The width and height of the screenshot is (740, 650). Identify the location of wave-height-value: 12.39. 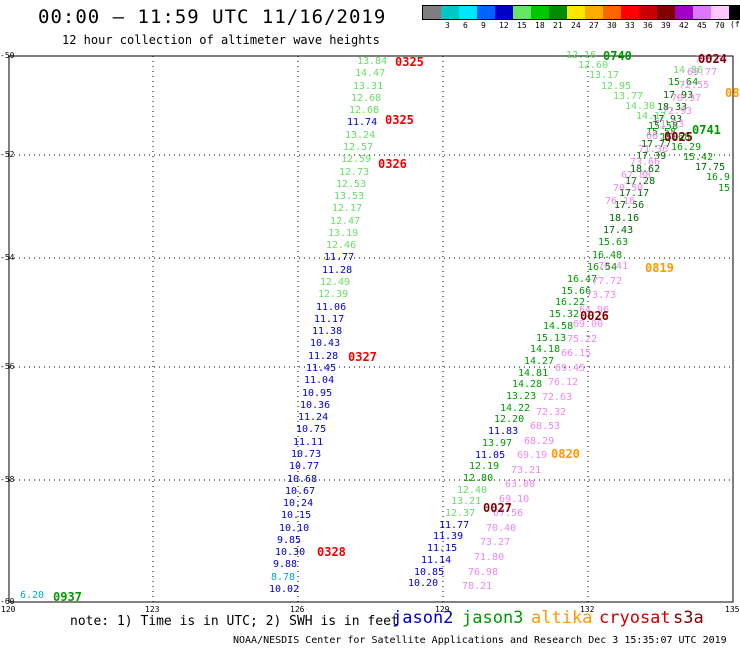
(333, 294).